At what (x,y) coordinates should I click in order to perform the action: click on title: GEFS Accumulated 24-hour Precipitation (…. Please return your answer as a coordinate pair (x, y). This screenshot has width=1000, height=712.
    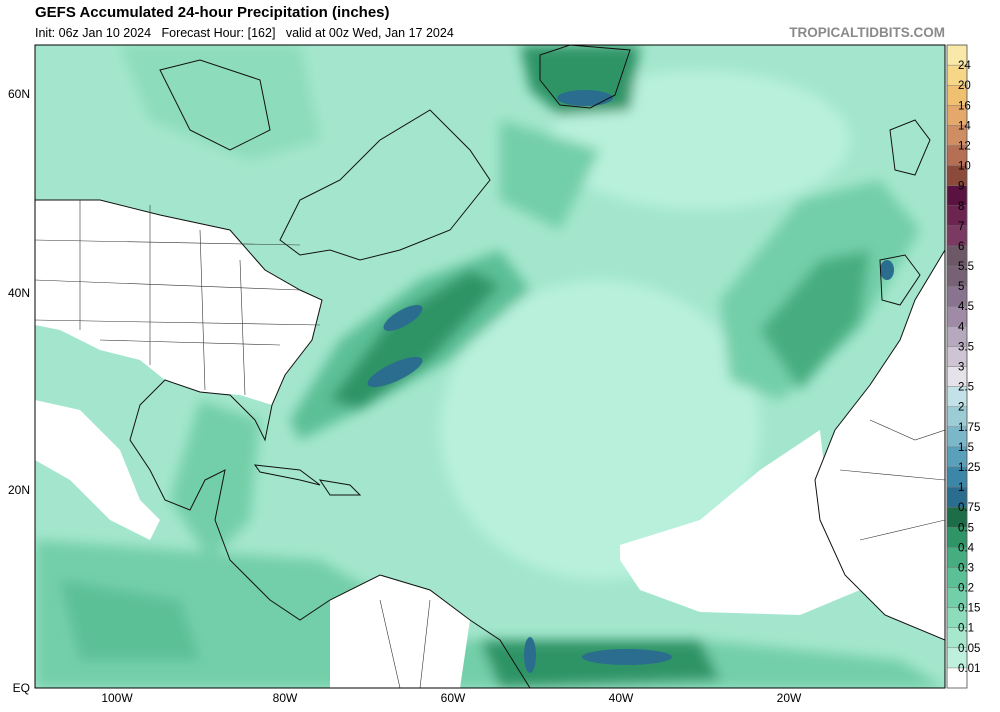
    Looking at the image, I should click on (212, 12).